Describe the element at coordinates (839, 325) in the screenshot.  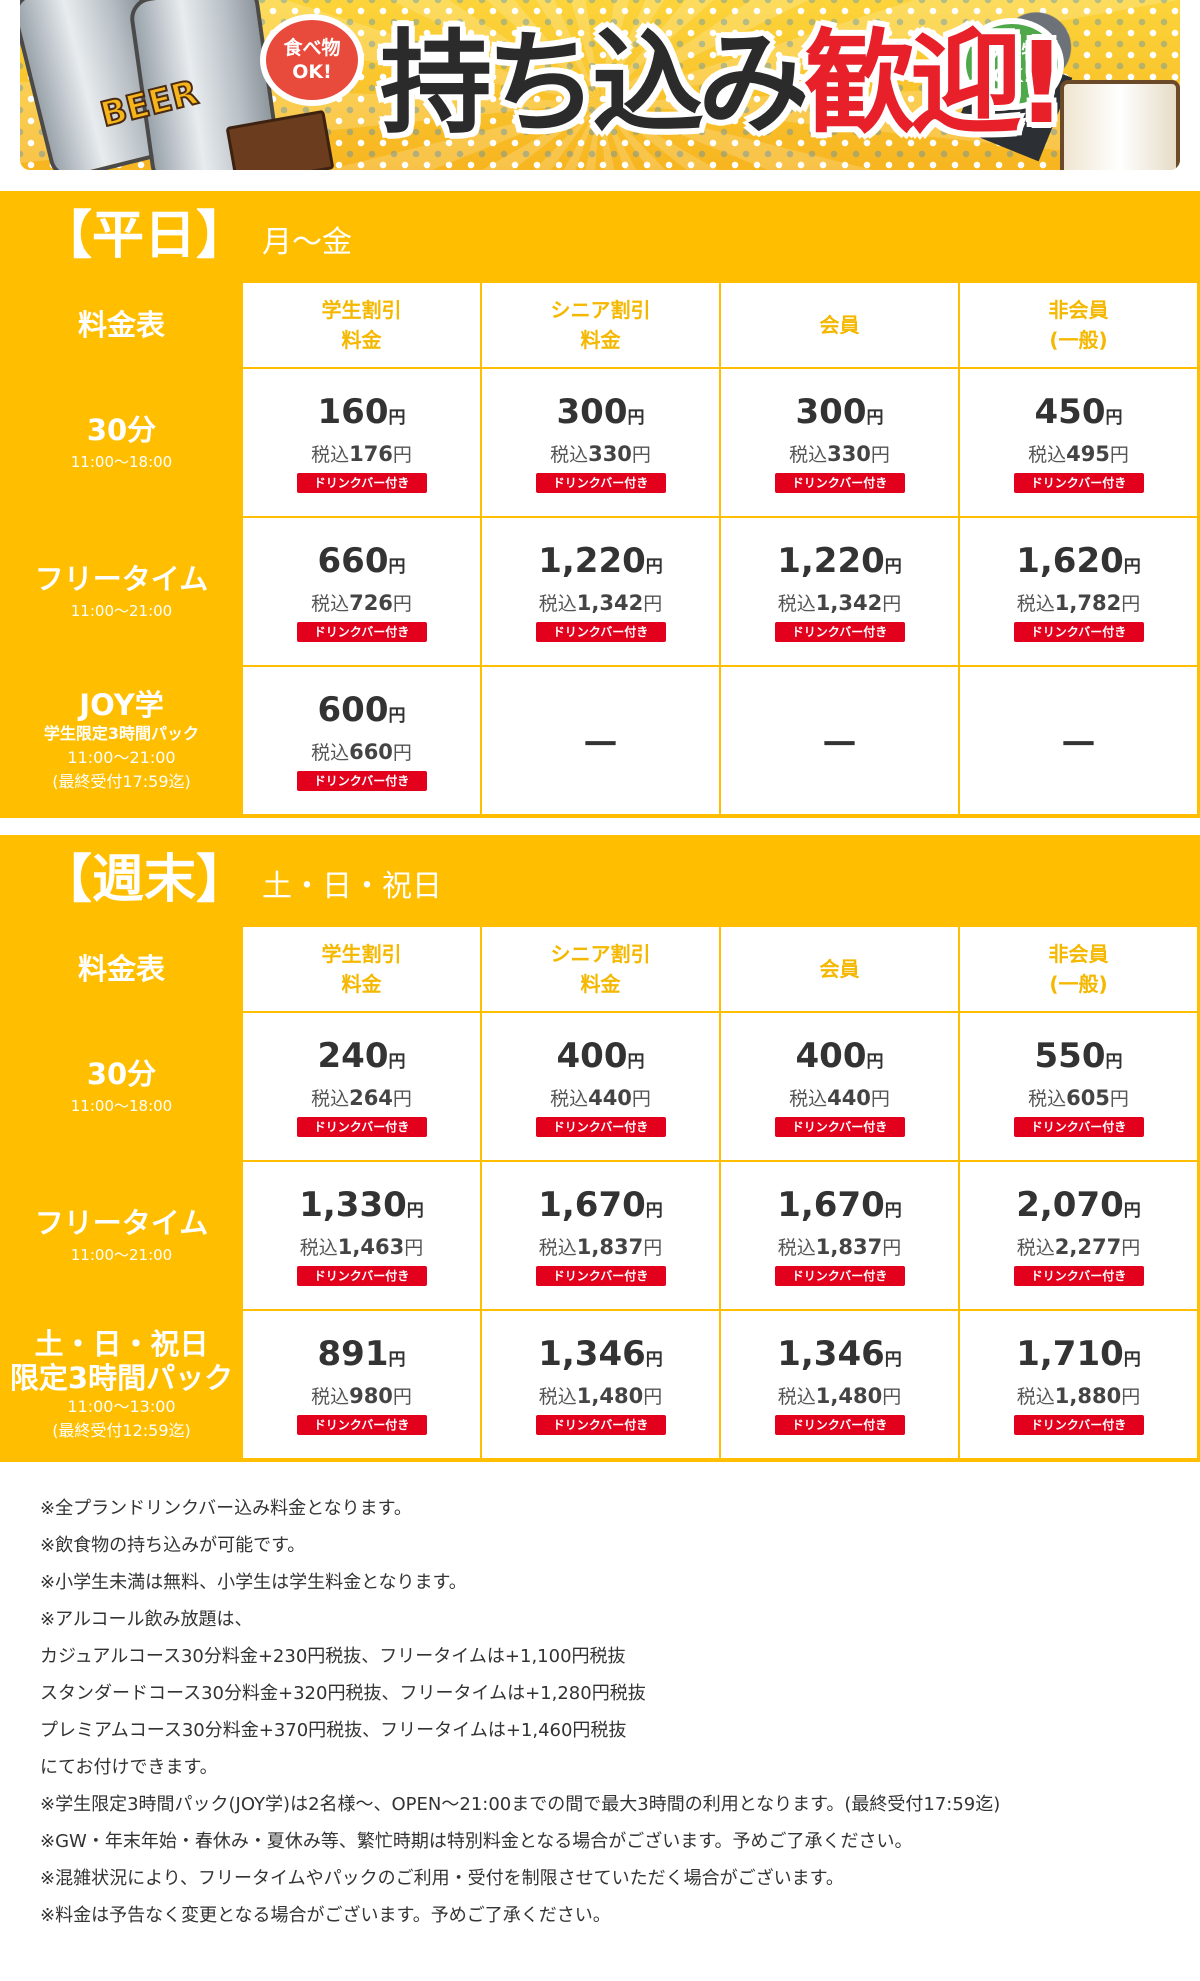
I see `column-header: 会員` at that location.